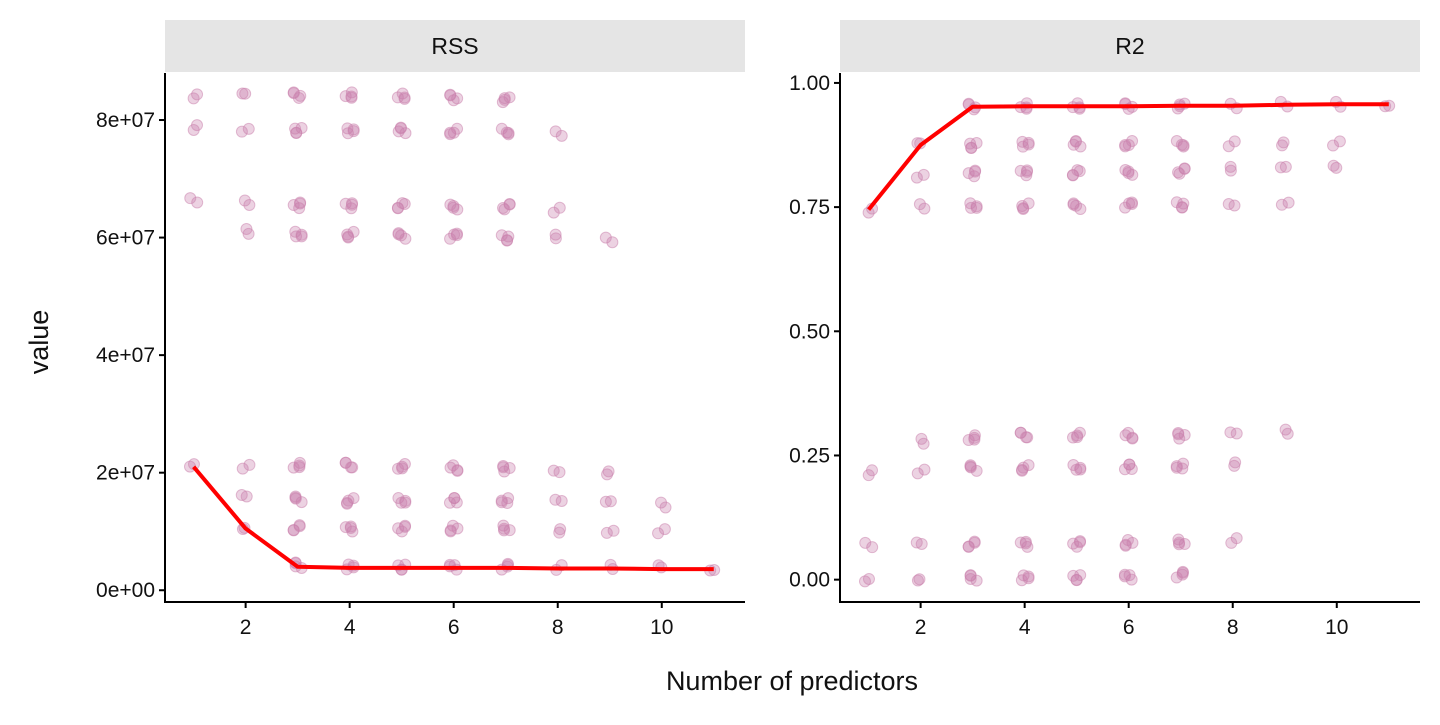  Describe the element at coordinates (246, 627) in the screenshot. I see `x-tick-label: 2` at that location.